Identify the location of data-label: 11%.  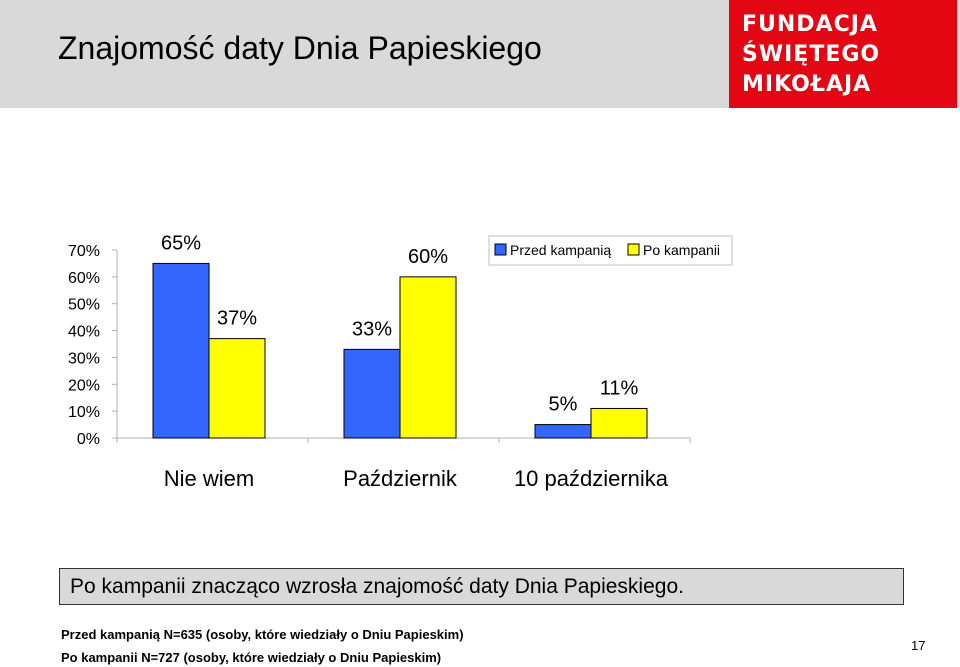
(619, 388).